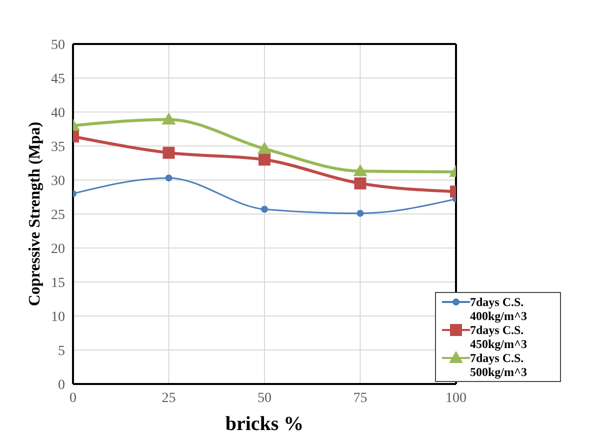 The image size is (609, 440). Describe the element at coordinates (58, 317) in the screenshot. I see `y-tick-label: 10` at that location.